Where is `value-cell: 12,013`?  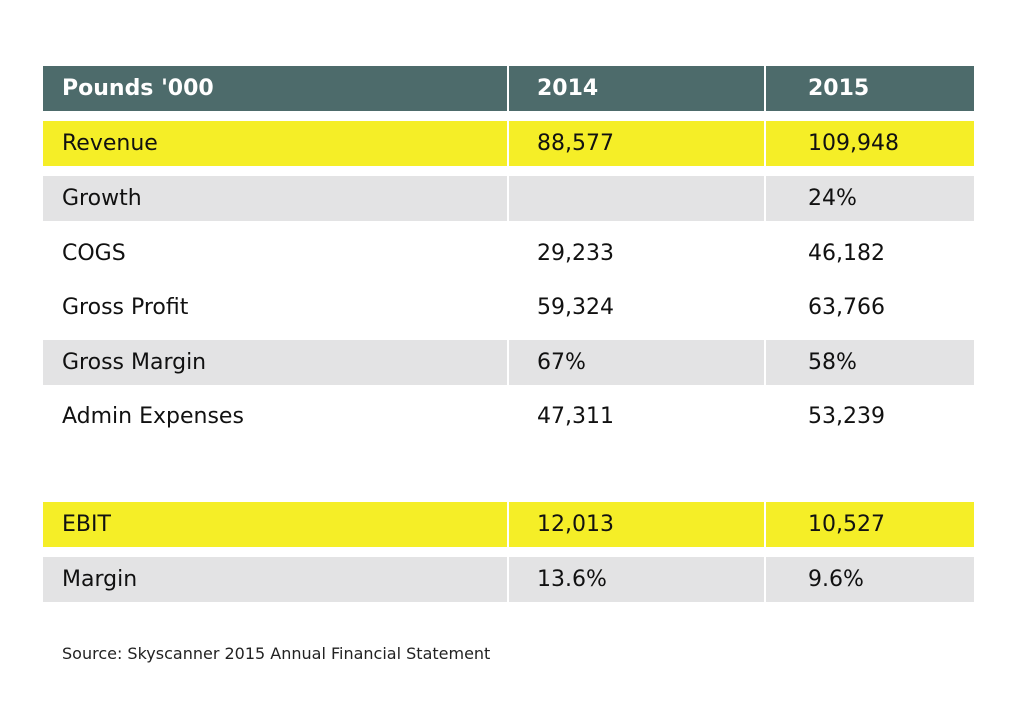
value-cell: 12,013 is located at coordinates (636, 524).